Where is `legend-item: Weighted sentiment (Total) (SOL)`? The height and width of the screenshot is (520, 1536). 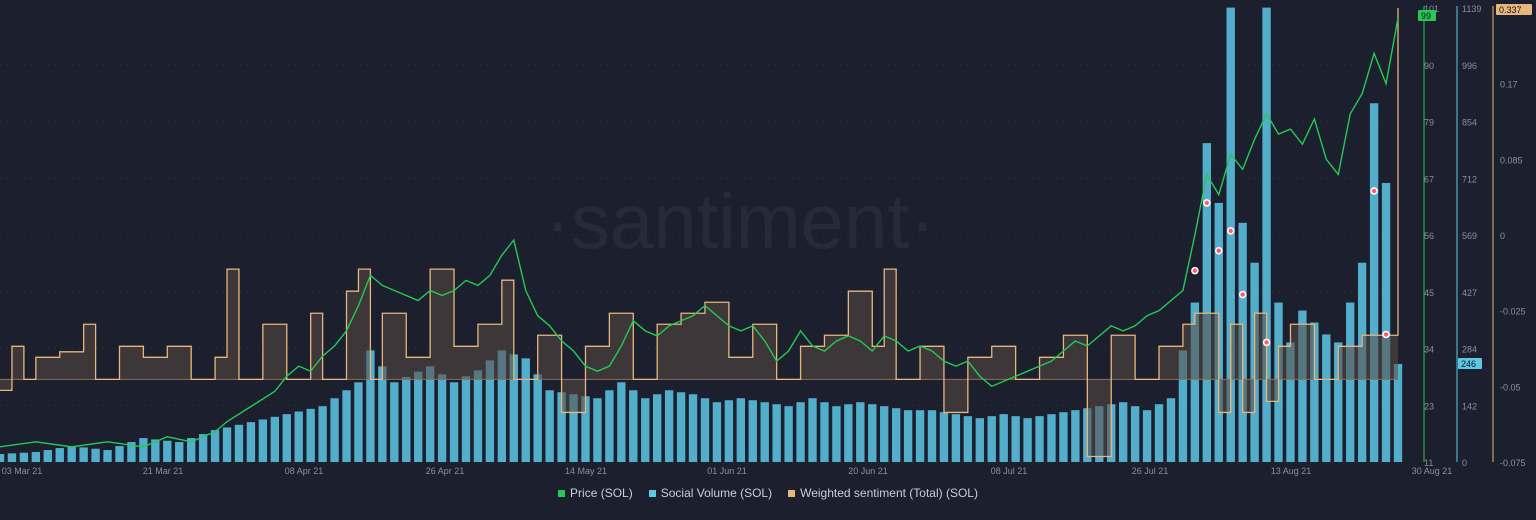 legend-item: Weighted sentiment (Total) (SOL) is located at coordinates (883, 493).